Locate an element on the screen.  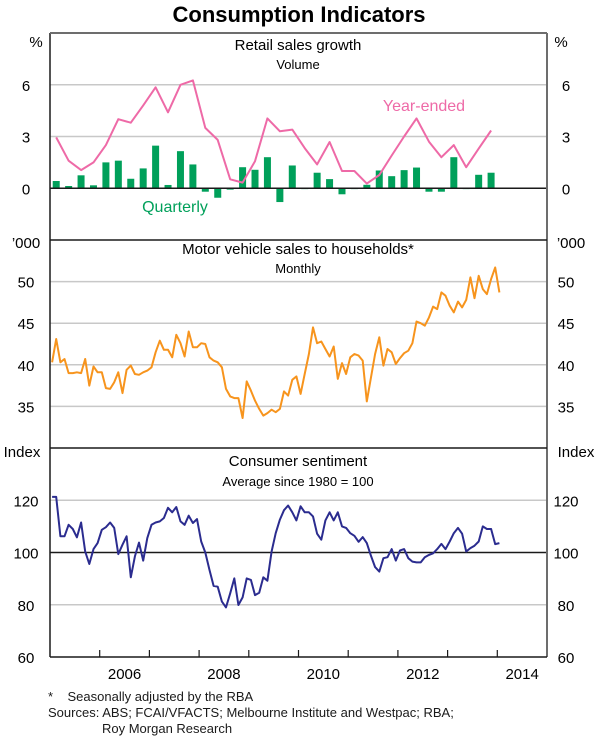
motor-unit-right: ’000 is located at coordinates (571, 243).